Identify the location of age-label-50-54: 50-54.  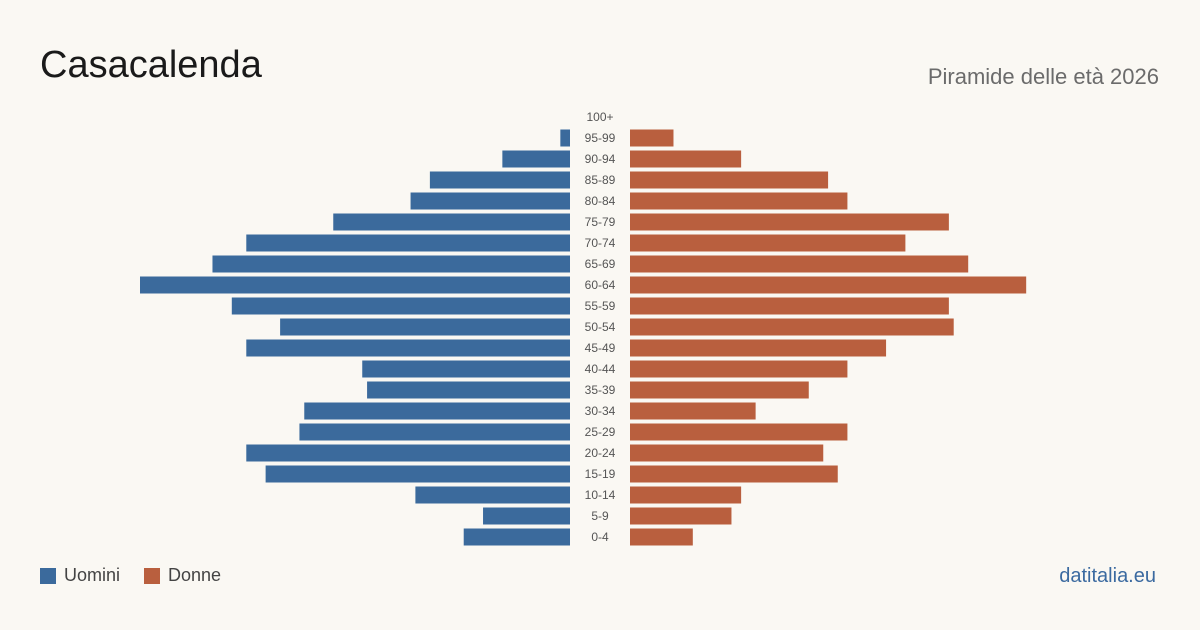
(600, 327).